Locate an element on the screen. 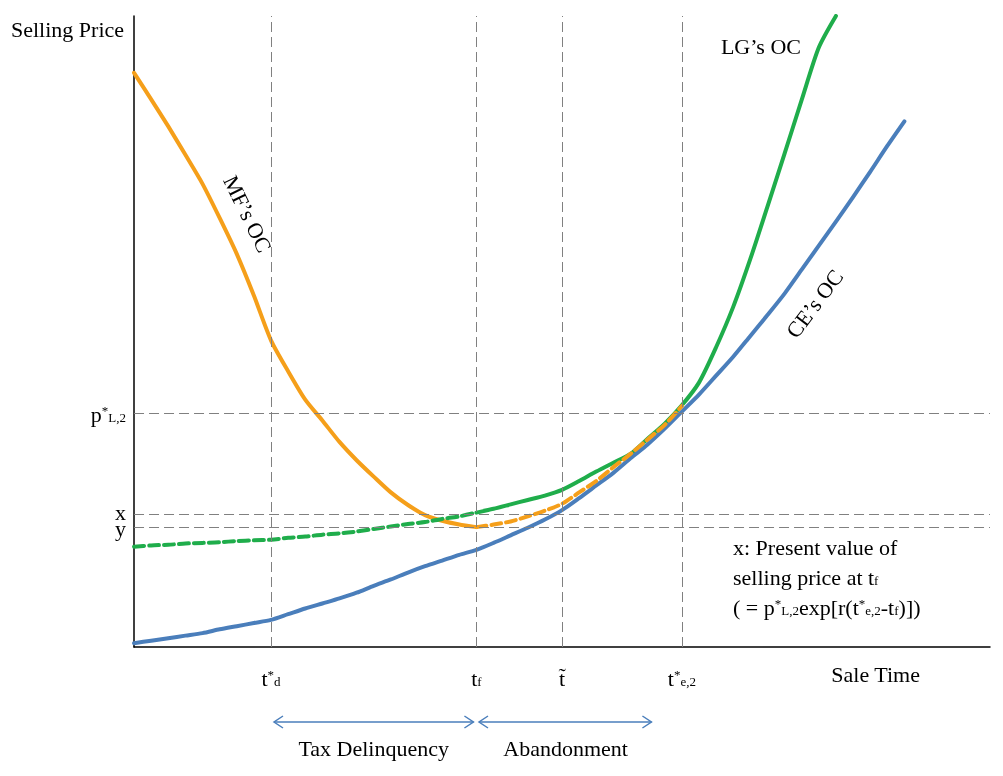 The height and width of the screenshot is (776, 1003). text: Tax Delinquency is located at coordinates (373, 748).